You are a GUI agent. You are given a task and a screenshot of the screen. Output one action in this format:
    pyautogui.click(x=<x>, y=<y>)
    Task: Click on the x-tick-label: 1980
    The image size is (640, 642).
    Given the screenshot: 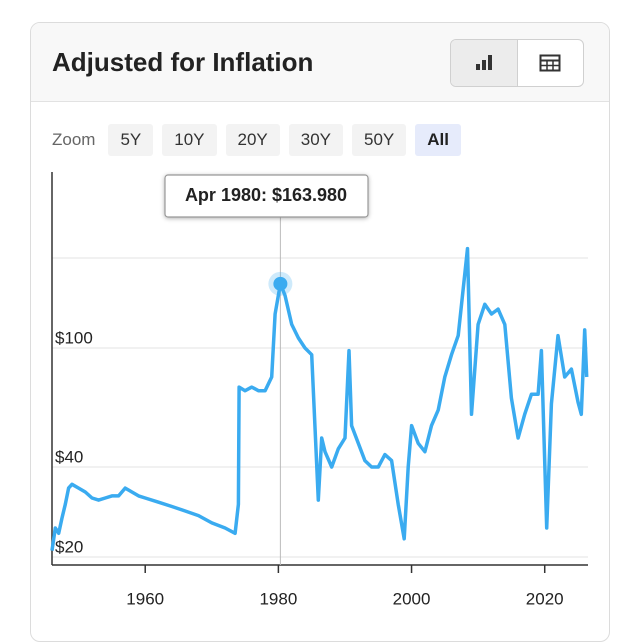 What is the action you would take?
    pyautogui.click(x=278, y=598)
    